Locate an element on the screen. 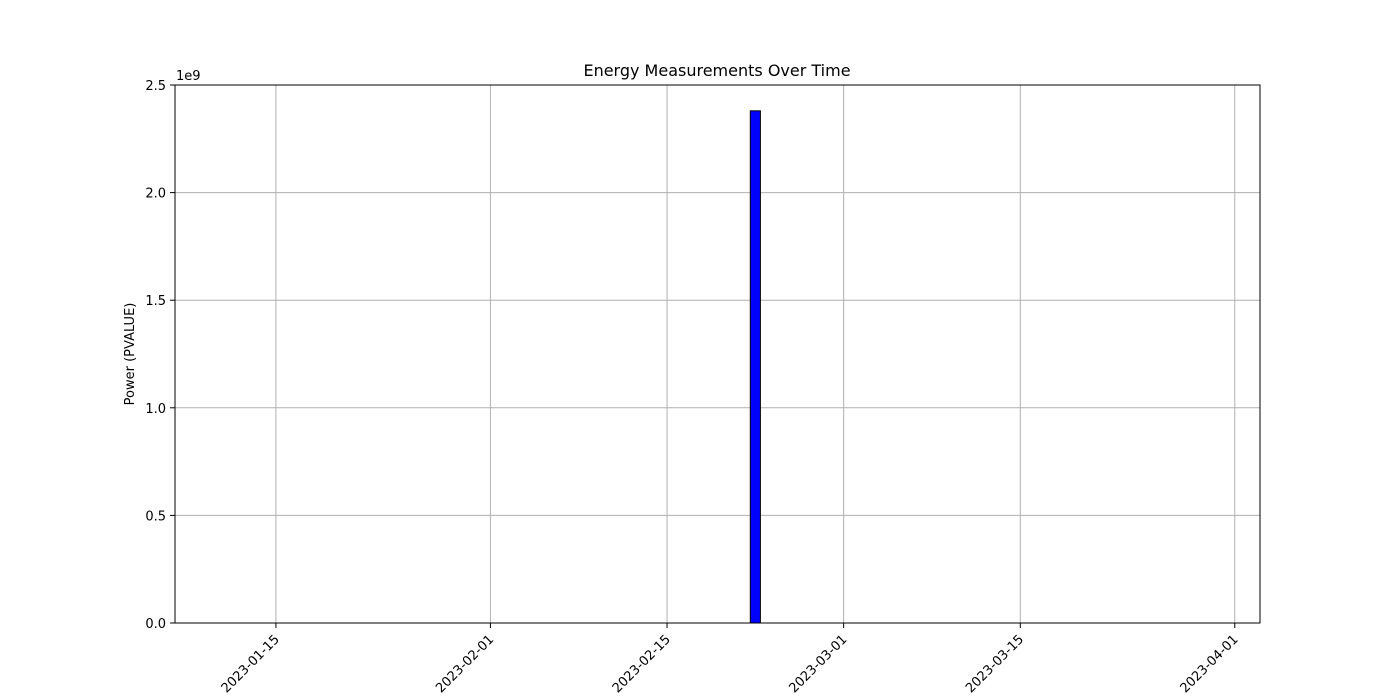 The height and width of the screenshot is (700, 1400). bars is located at coordinates (755, 367).